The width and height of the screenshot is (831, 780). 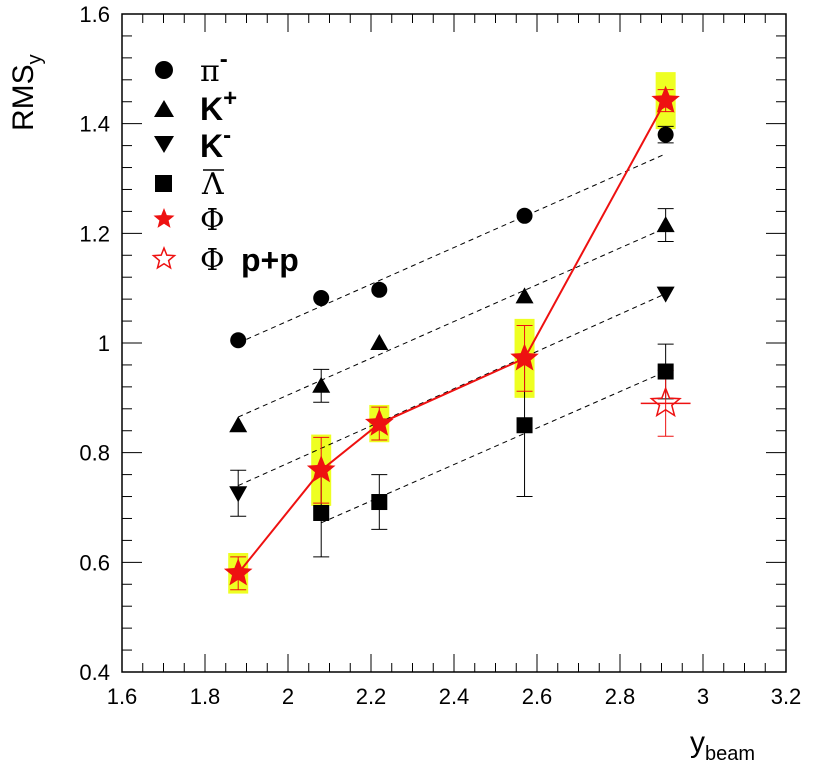 What do you see at coordinates (94, 453) in the screenshot?
I see `y-tick-label: 0.8` at bounding box center [94, 453].